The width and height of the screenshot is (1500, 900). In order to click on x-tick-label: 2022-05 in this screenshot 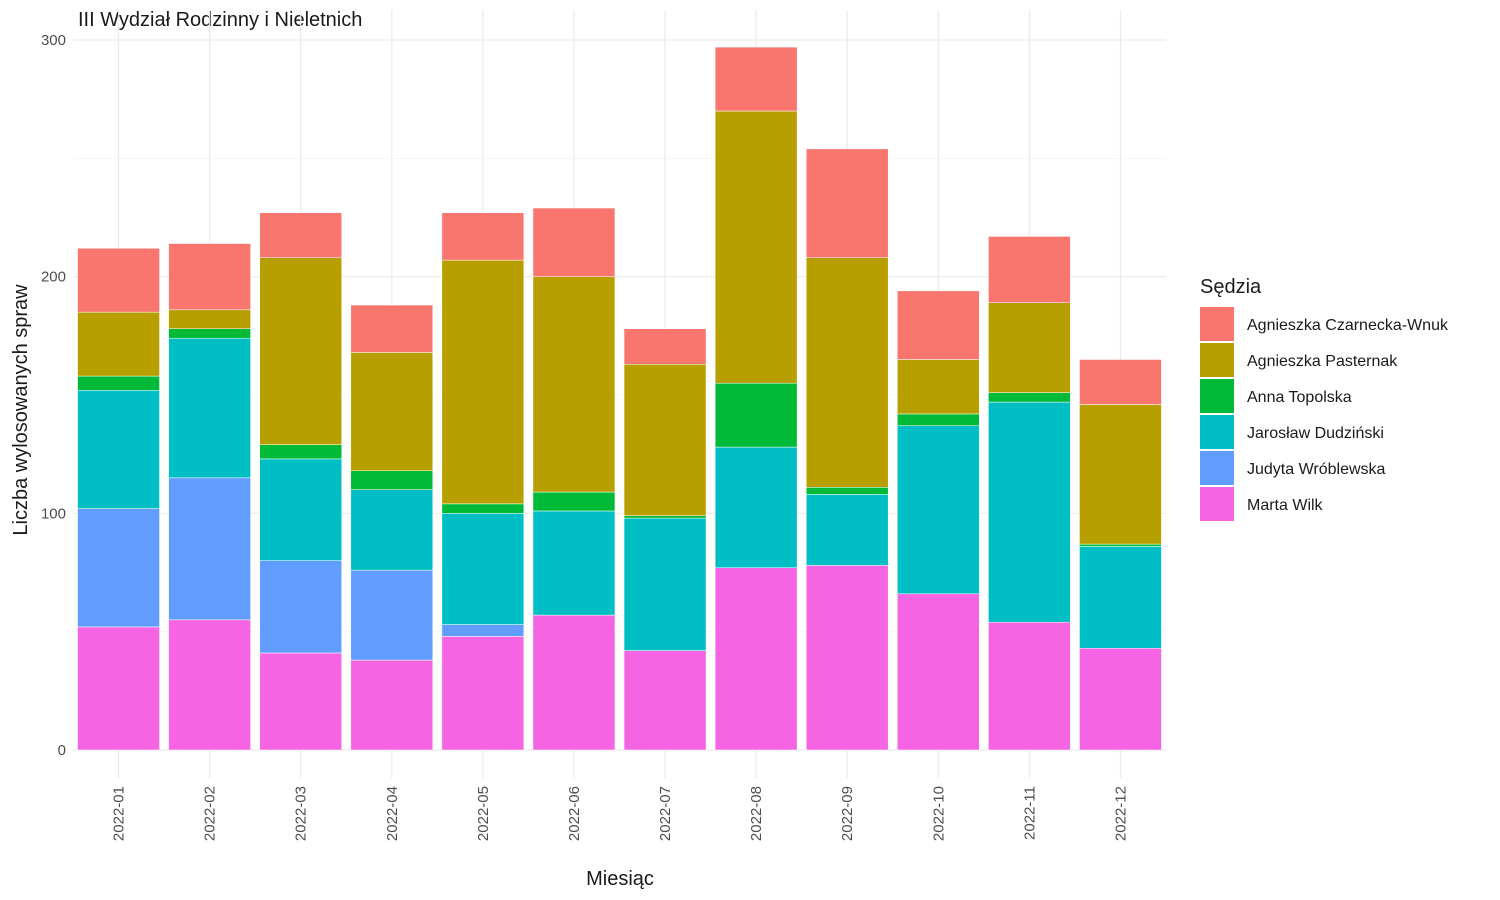, I will do `click(483, 813)`.